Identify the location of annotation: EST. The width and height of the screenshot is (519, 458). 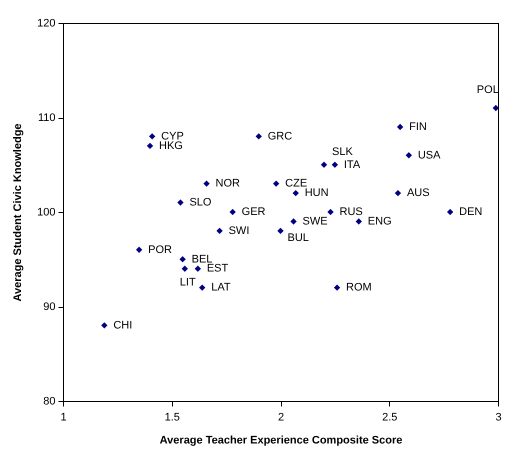
(217, 268).